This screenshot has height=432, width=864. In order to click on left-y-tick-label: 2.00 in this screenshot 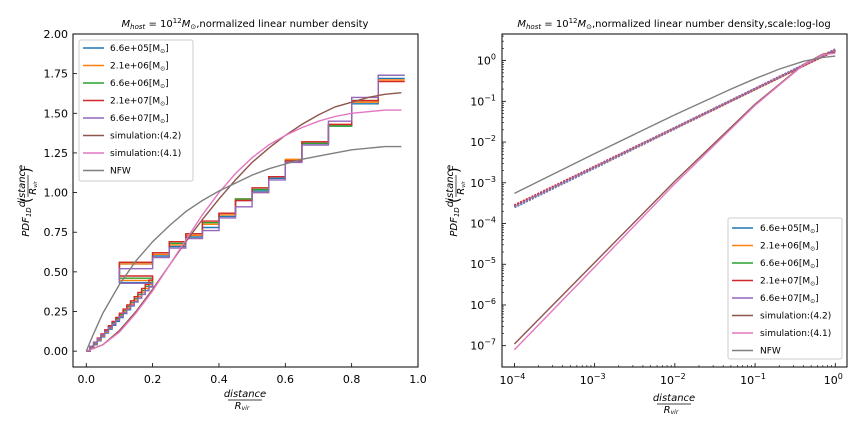, I will do `click(56, 34)`.